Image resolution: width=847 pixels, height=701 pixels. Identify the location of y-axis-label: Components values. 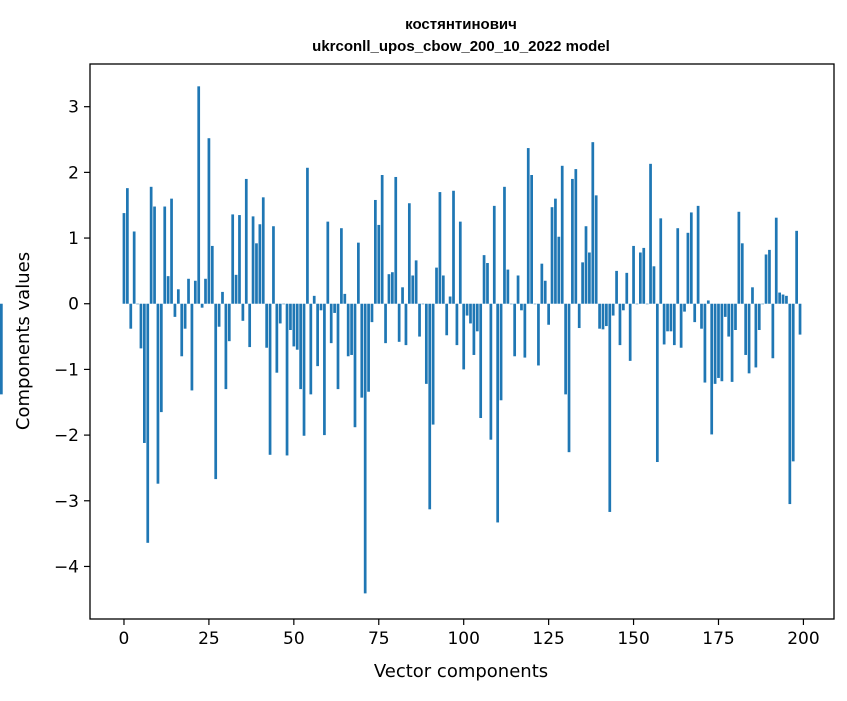
(23, 341).